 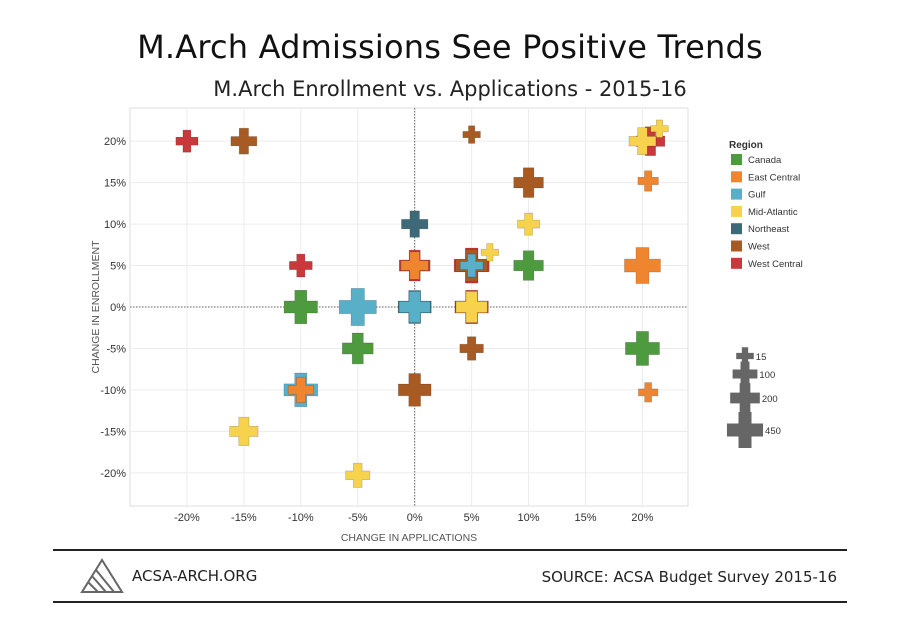 I want to click on size-legend-label: 450, so click(x=773, y=431).